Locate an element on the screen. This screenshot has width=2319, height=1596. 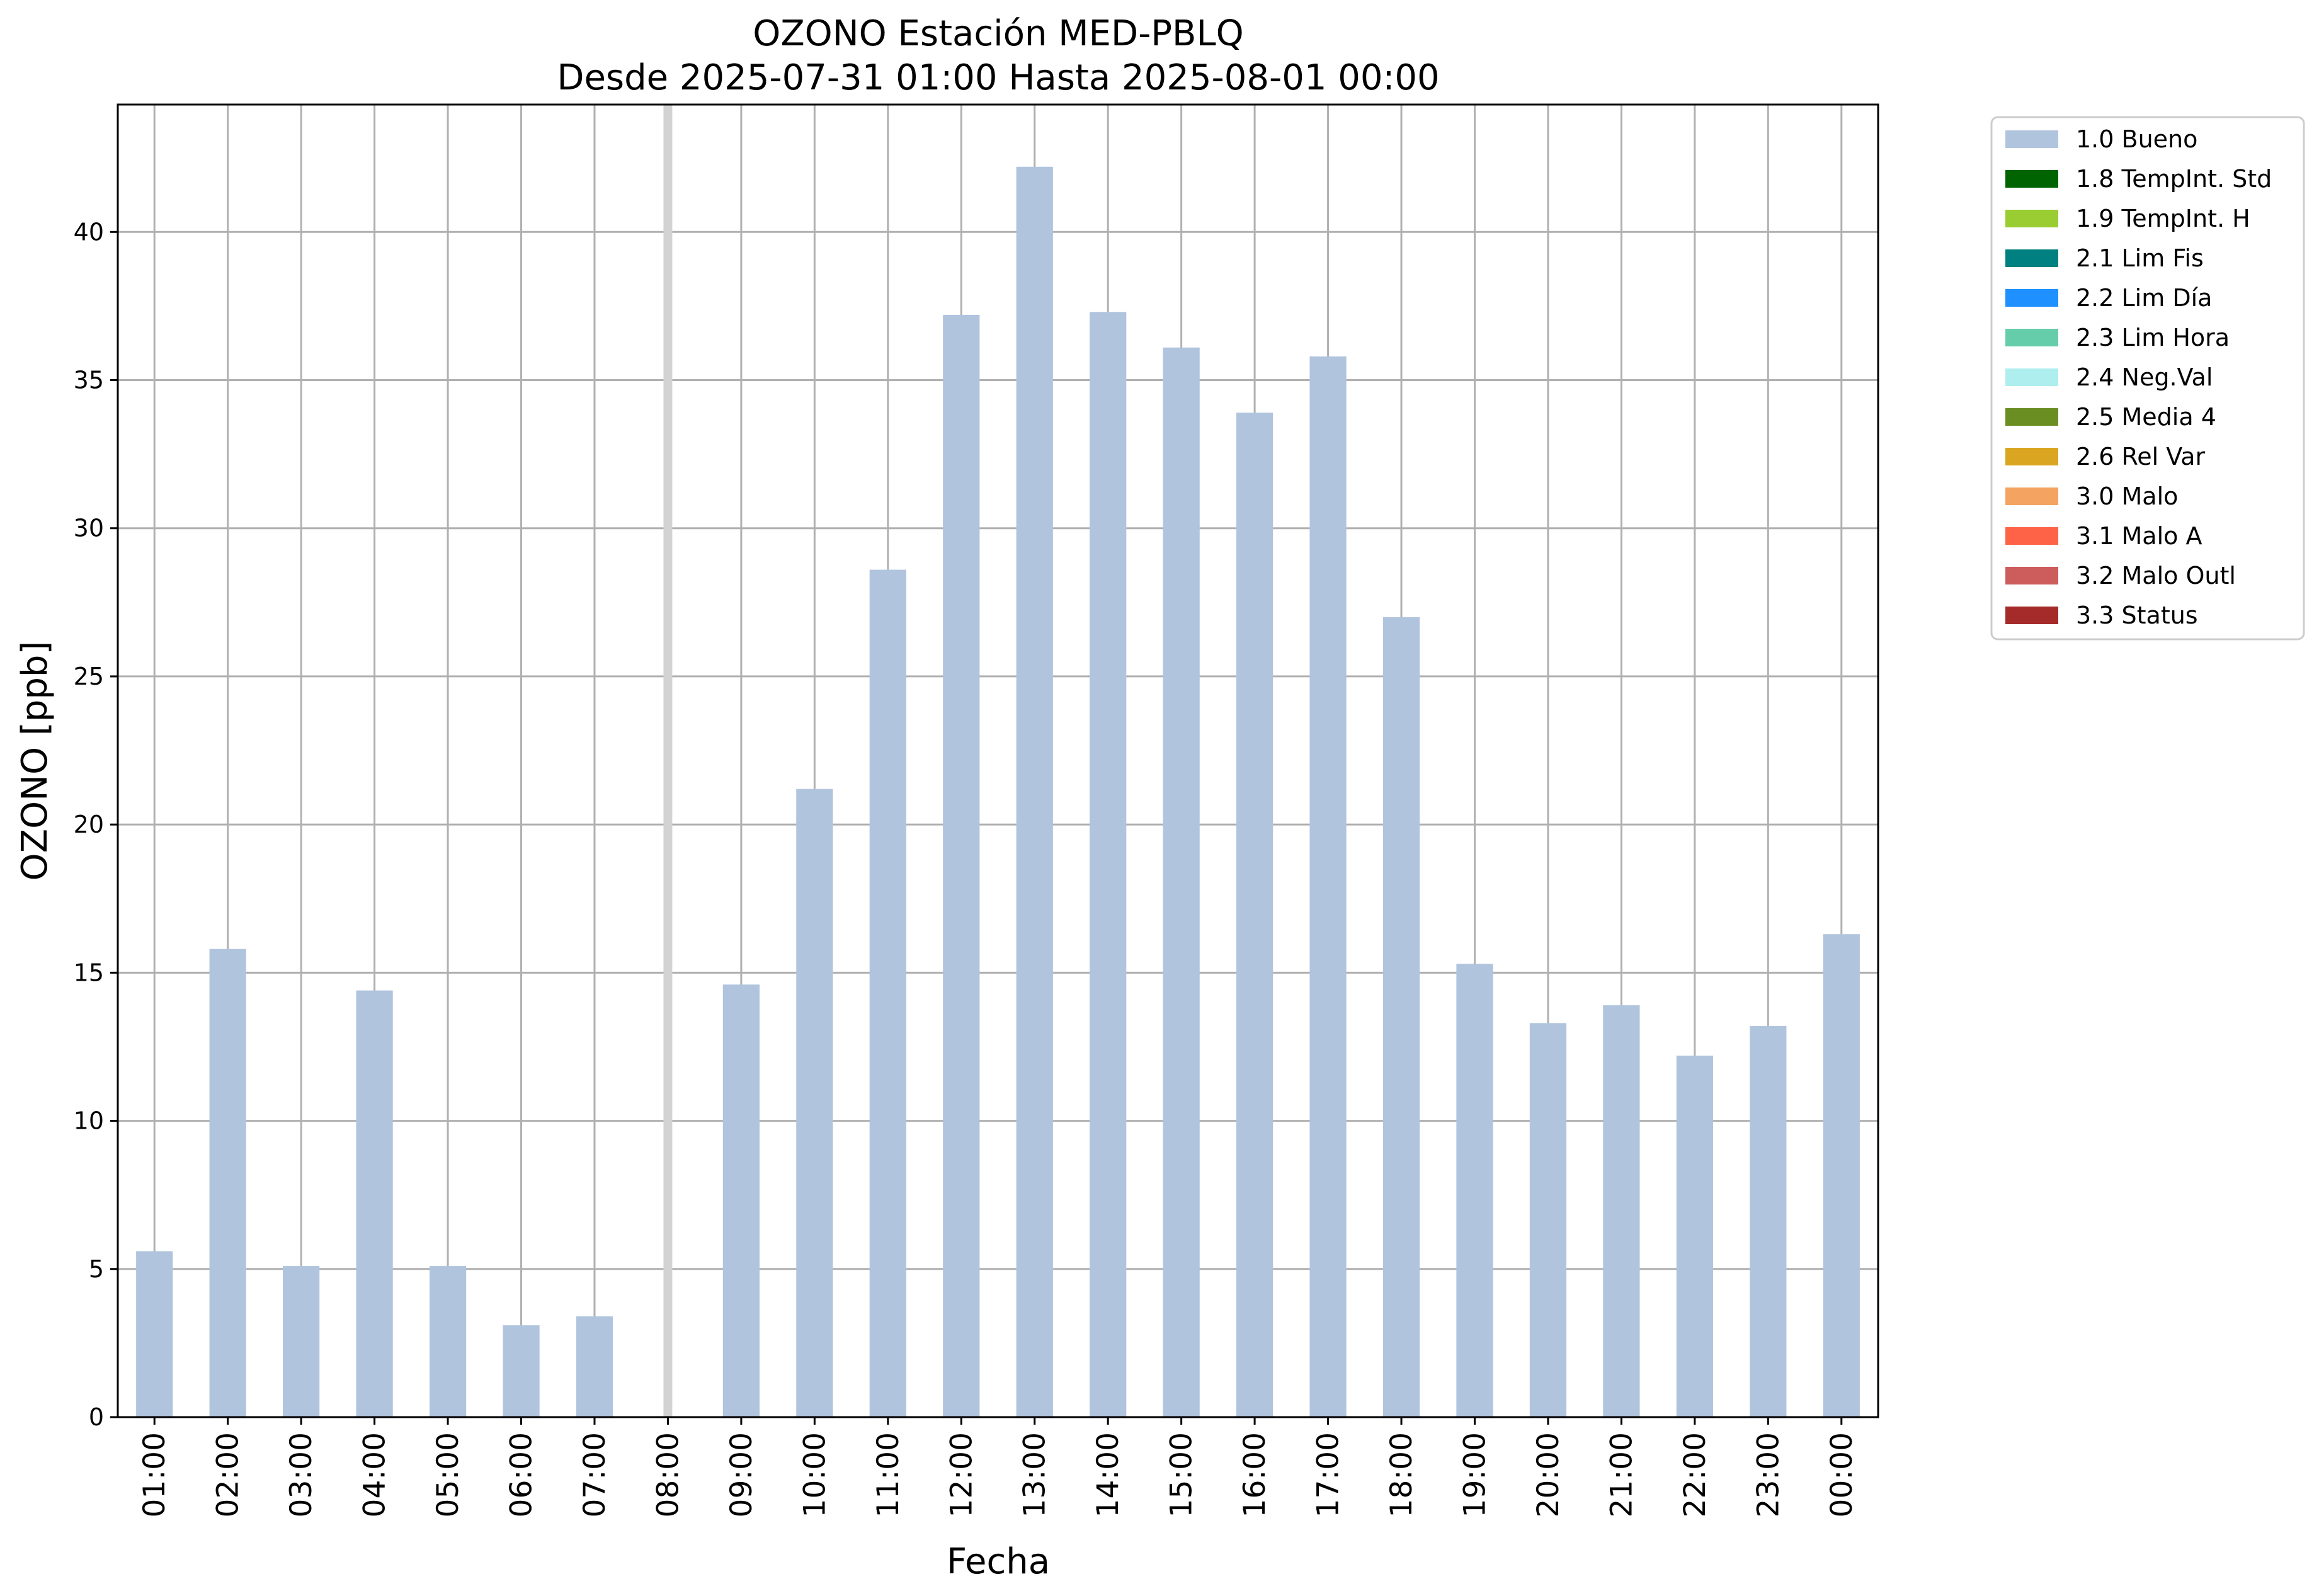
x-tick-label: 18:00 is located at coordinates (1401, 1474).